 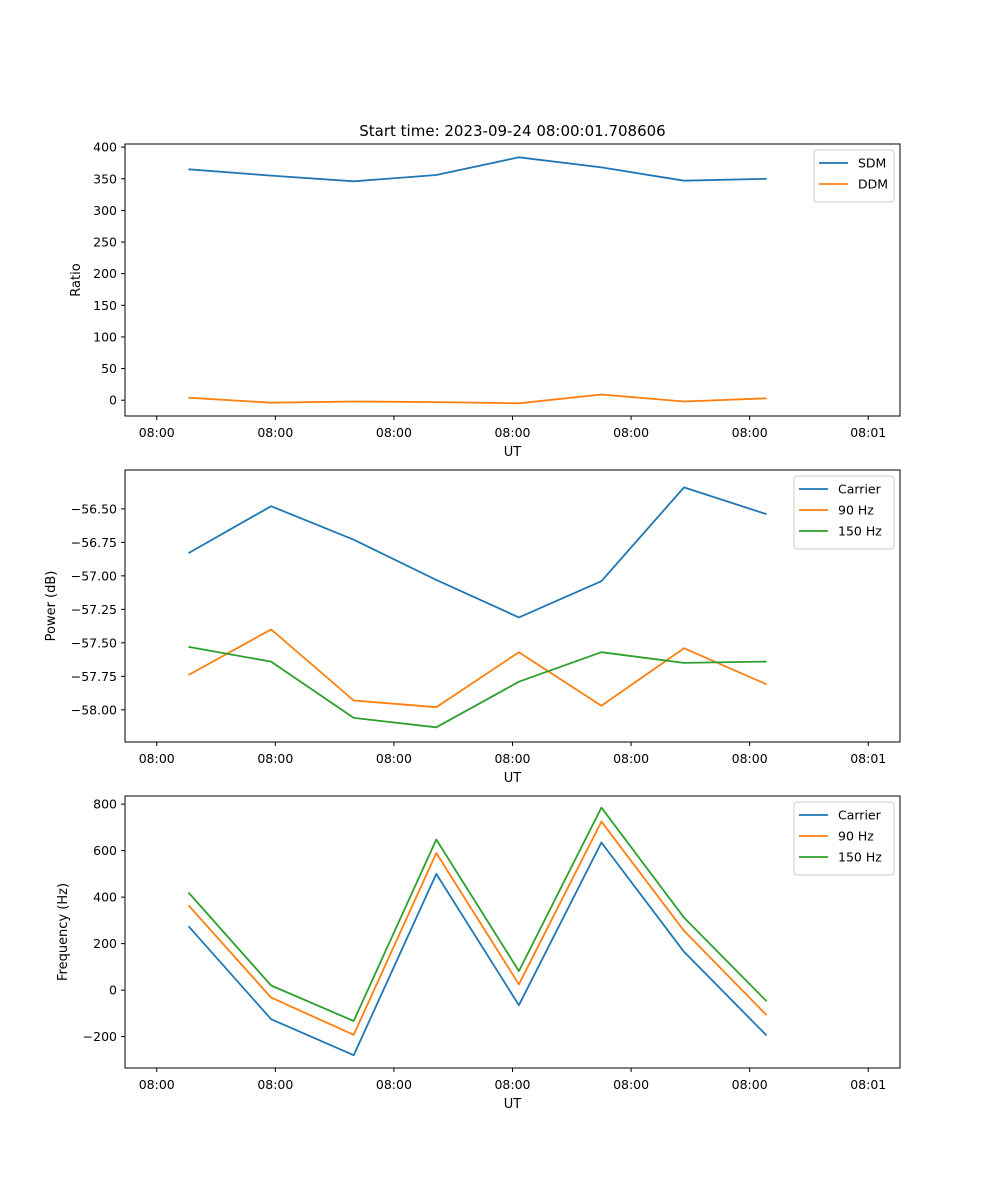 What do you see at coordinates (94, 575) in the screenshot?
I see `power-y-tick-label: −57.00` at bounding box center [94, 575].